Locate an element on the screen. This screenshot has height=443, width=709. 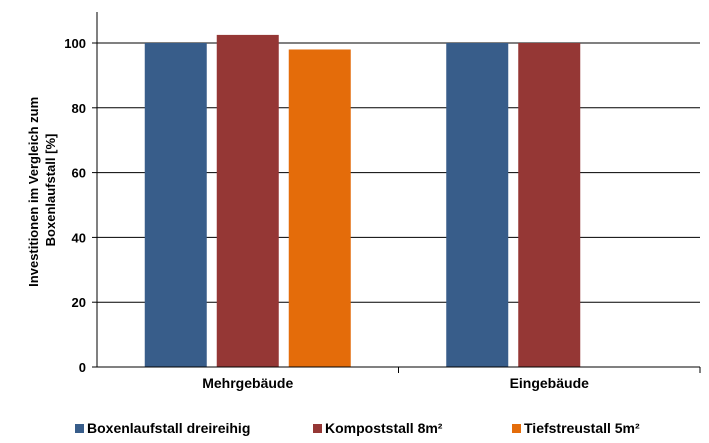
y-axis-label-line-2: Boxenlaufstall [%] is located at coordinates (50, 190).